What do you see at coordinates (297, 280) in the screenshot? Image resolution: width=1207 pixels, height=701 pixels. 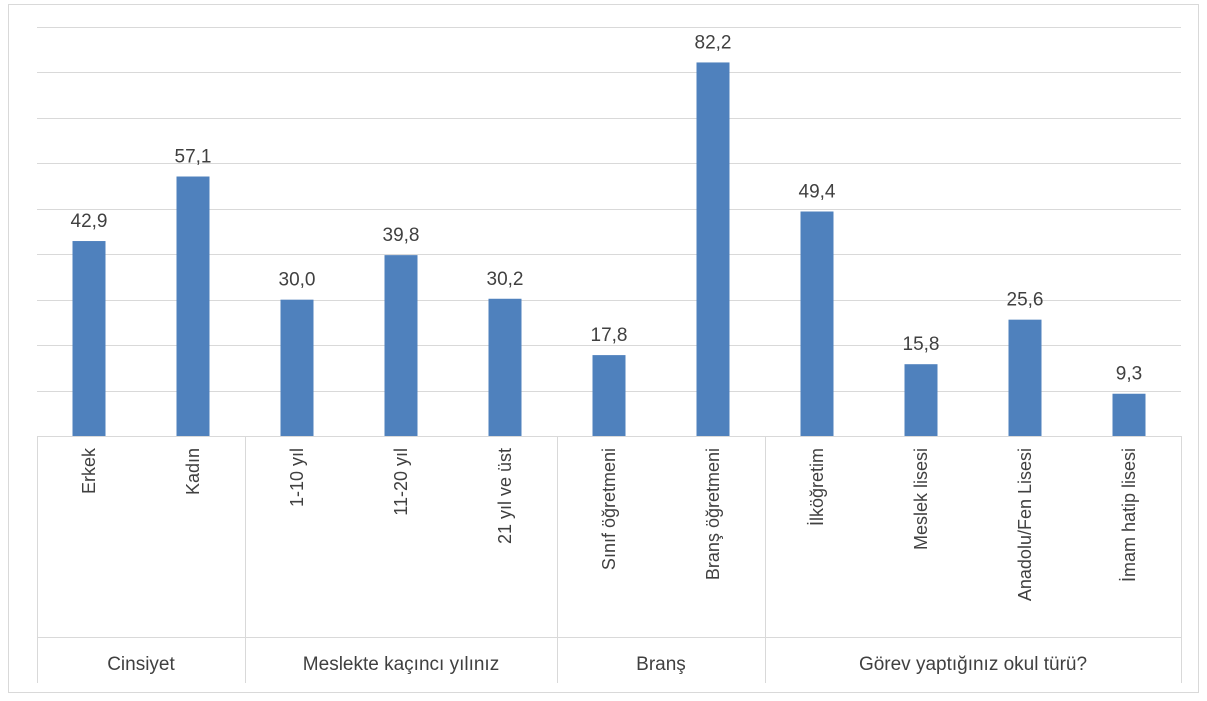 I see `value-label: 30,0` at bounding box center [297, 280].